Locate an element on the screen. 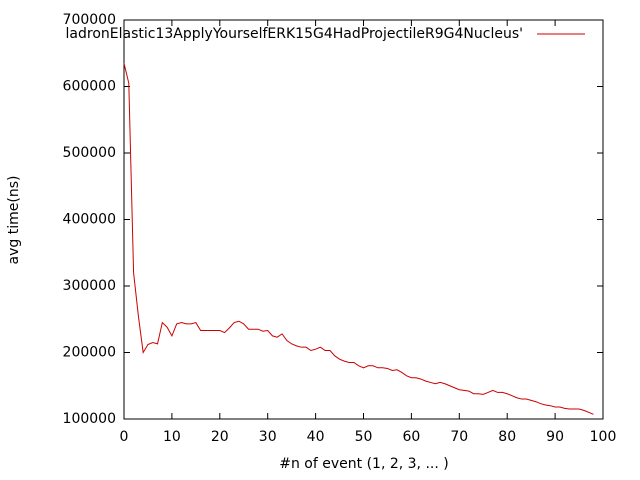  x-tick-label: 90 is located at coordinates (555, 437).